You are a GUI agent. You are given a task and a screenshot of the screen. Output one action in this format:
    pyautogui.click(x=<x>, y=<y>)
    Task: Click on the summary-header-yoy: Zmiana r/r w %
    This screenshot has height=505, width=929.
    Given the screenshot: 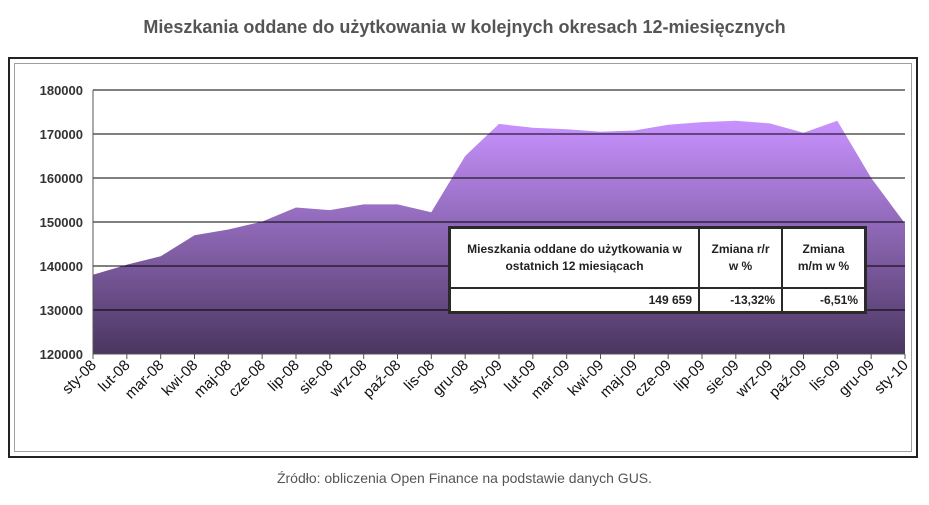 What is the action you would take?
    pyautogui.click(x=740, y=257)
    